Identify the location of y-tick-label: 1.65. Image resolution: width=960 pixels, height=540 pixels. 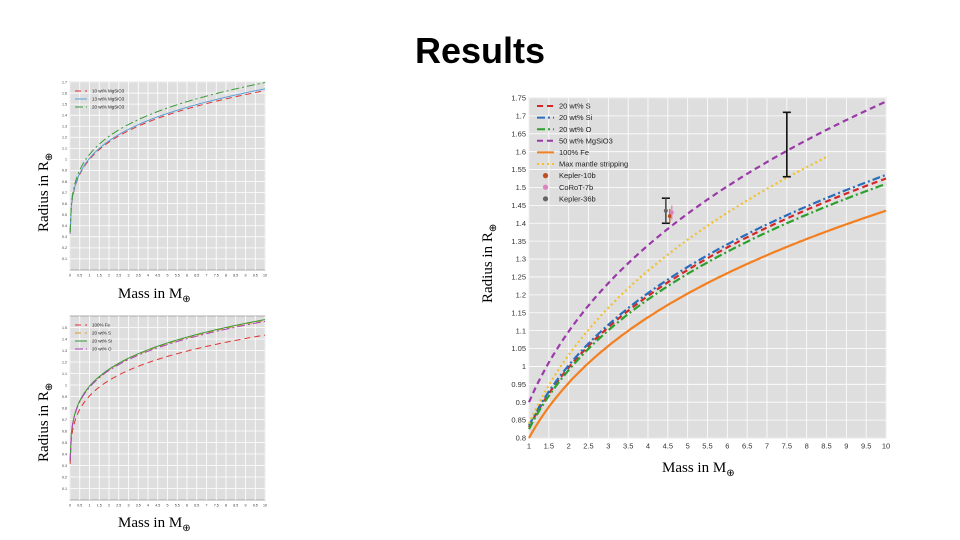
(518, 133).